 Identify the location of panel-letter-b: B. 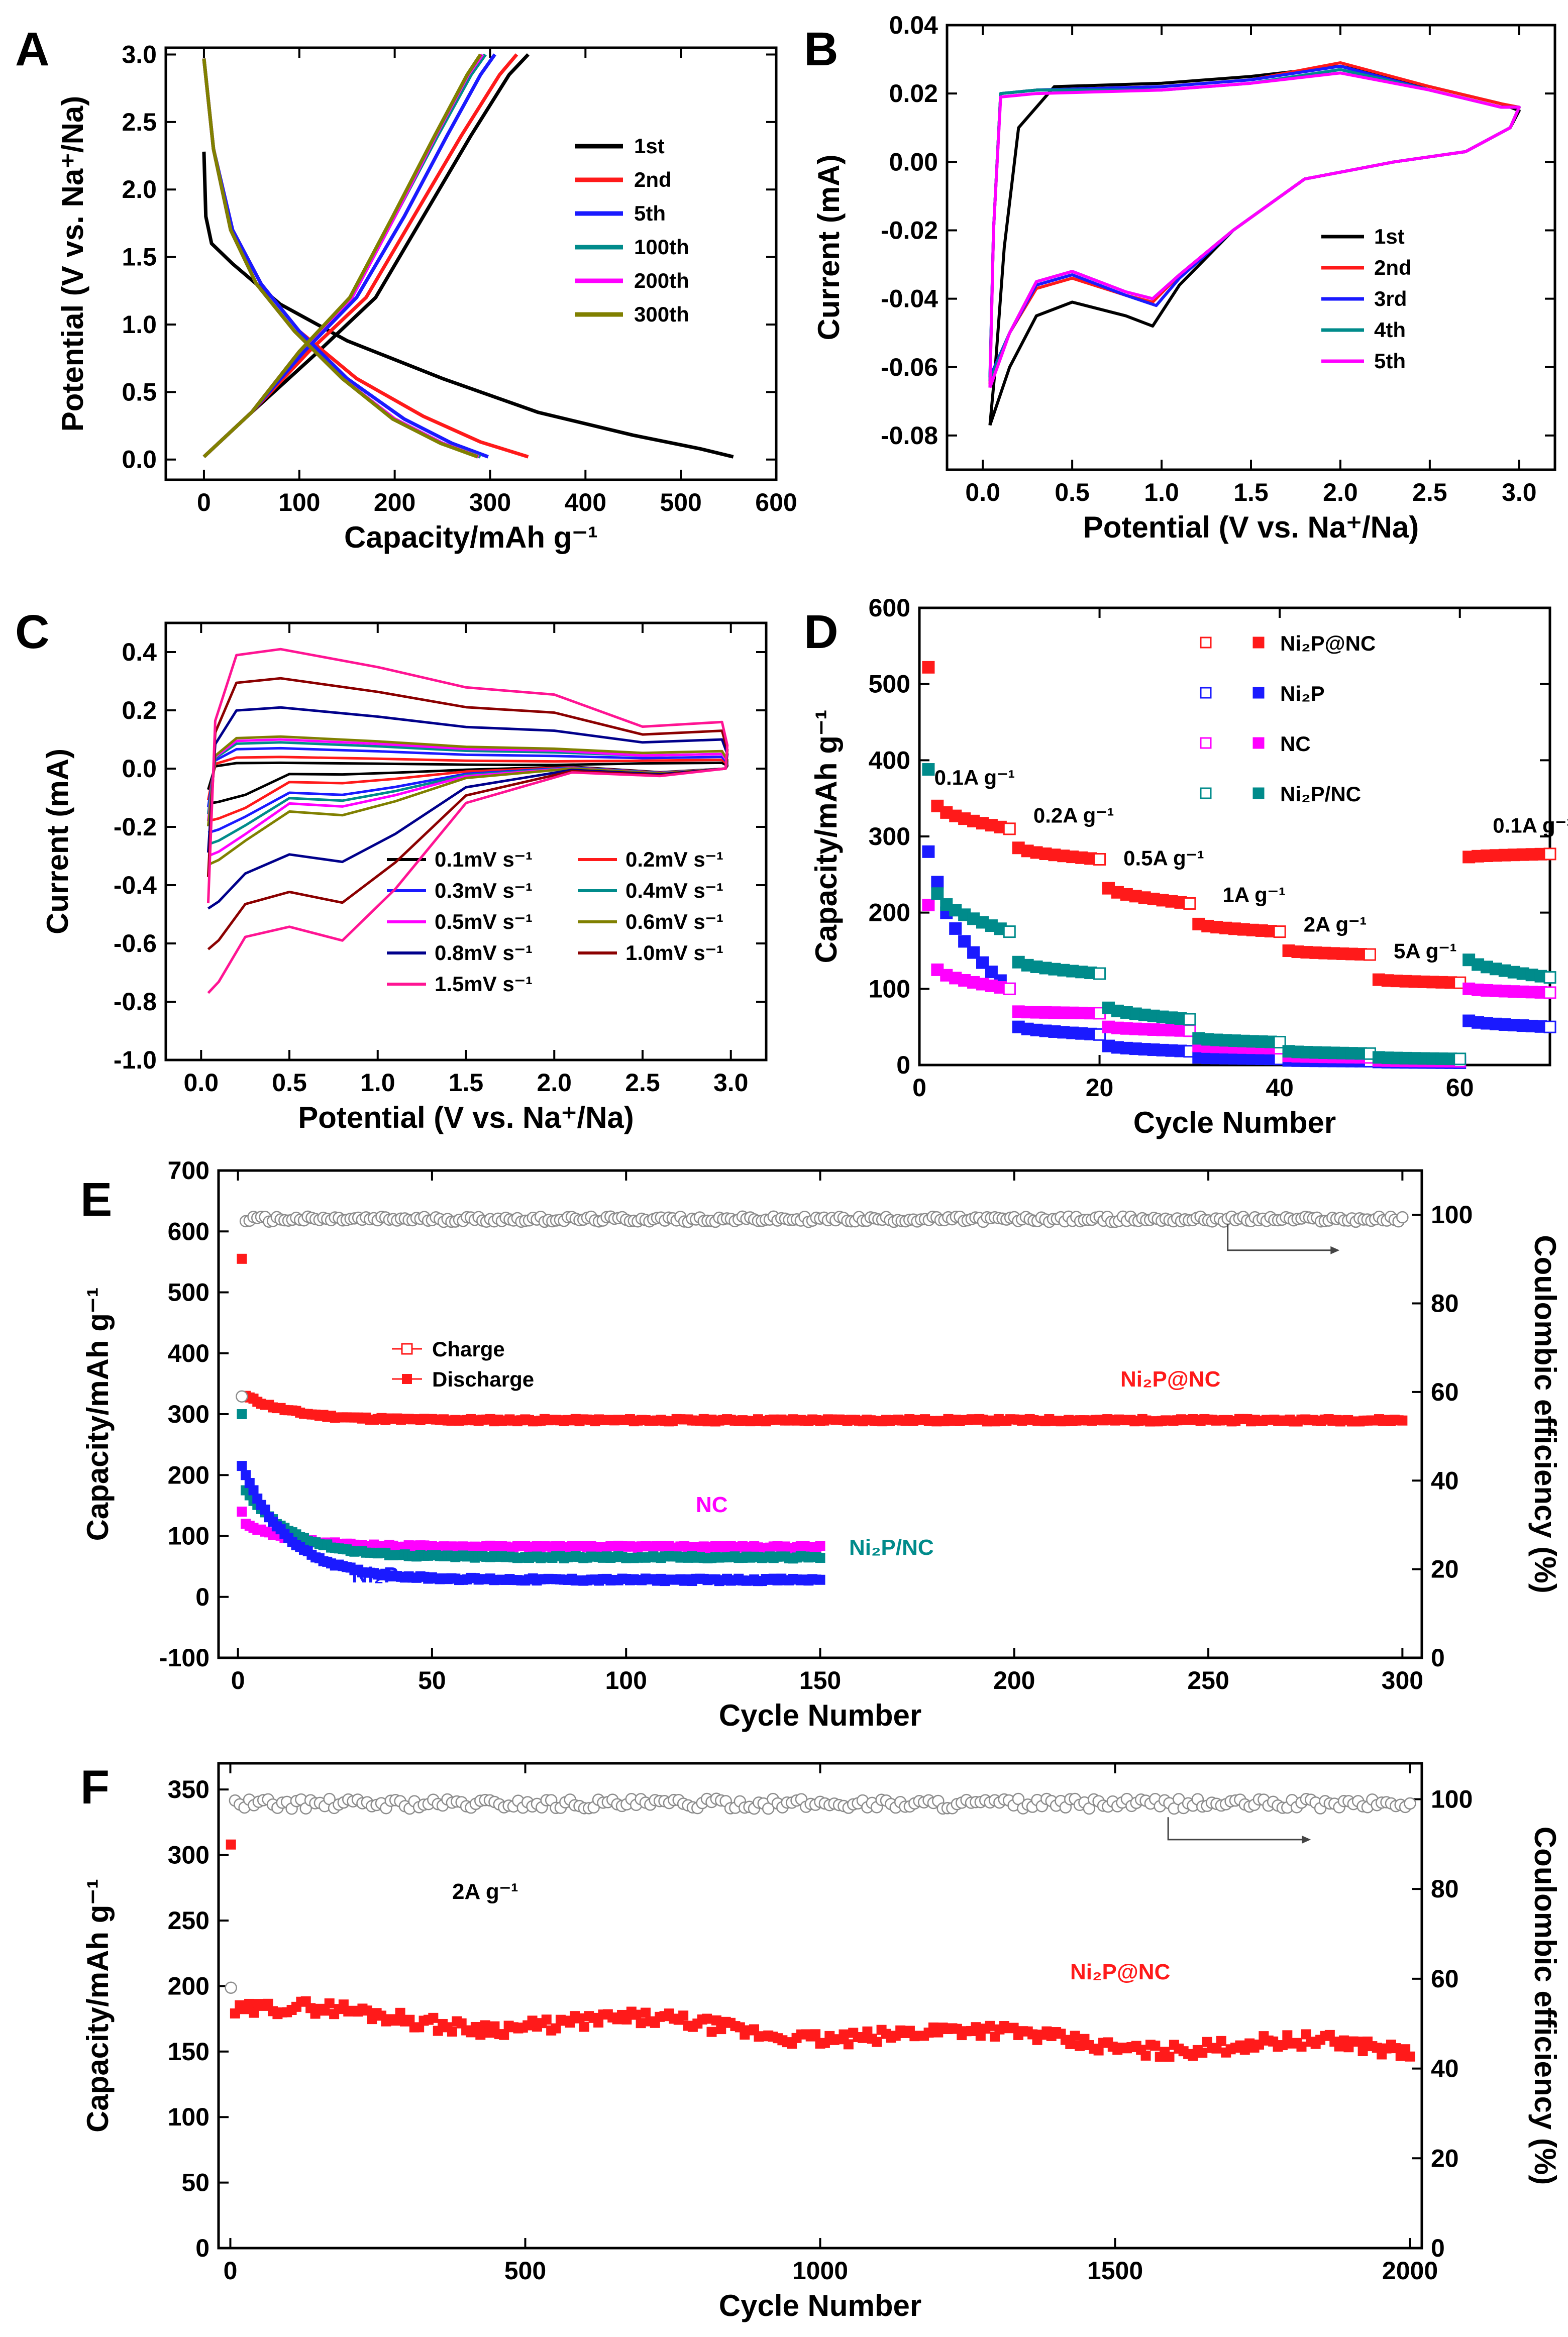
(821, 49).